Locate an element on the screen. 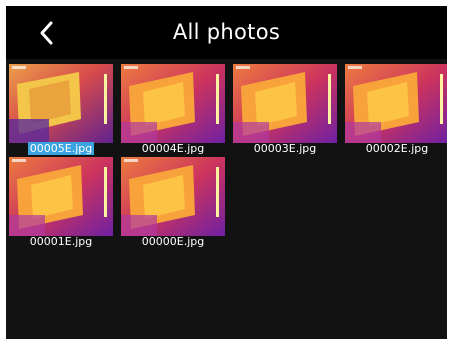 This screenshot has height=342, width=452. file-name: 00001E.jpg is located at coordinates (61, 241).